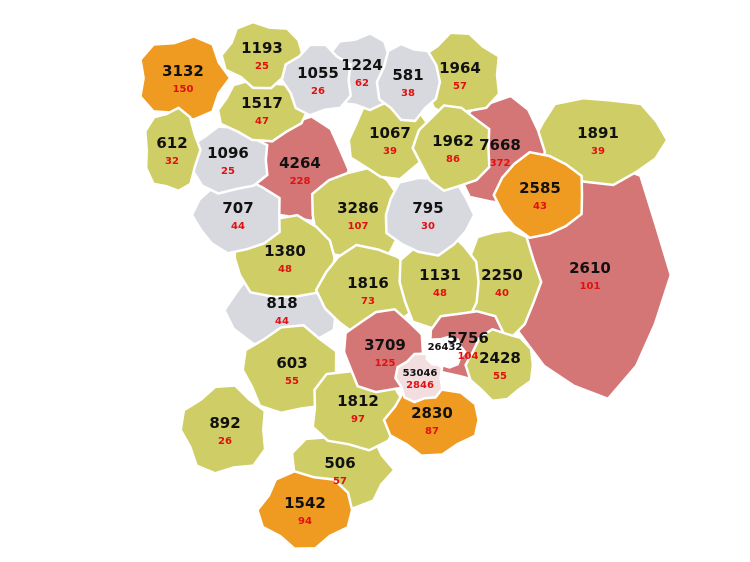 Image resolution: width=750 pixels, height=562 pixels. I want to click on region-value: 3132, so click(183, 71).